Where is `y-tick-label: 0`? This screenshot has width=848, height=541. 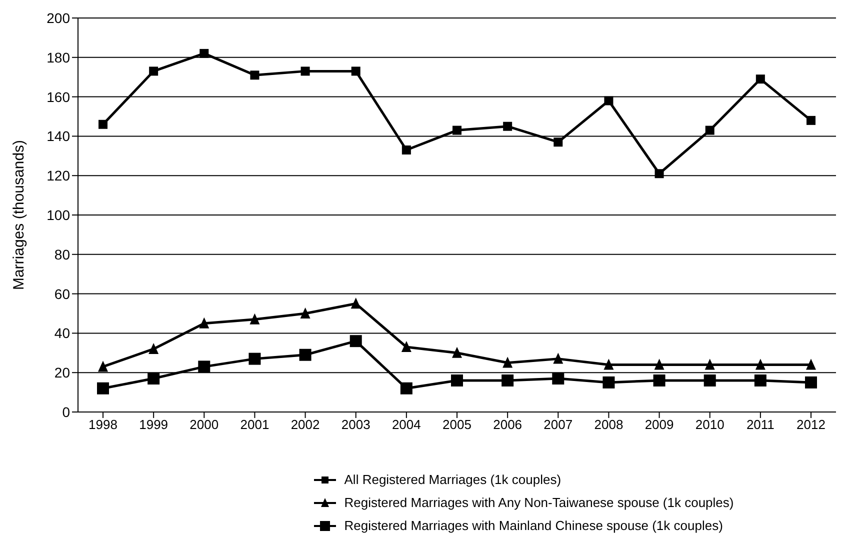
y-tick-label: 0 is located at coordinates (66, 412).